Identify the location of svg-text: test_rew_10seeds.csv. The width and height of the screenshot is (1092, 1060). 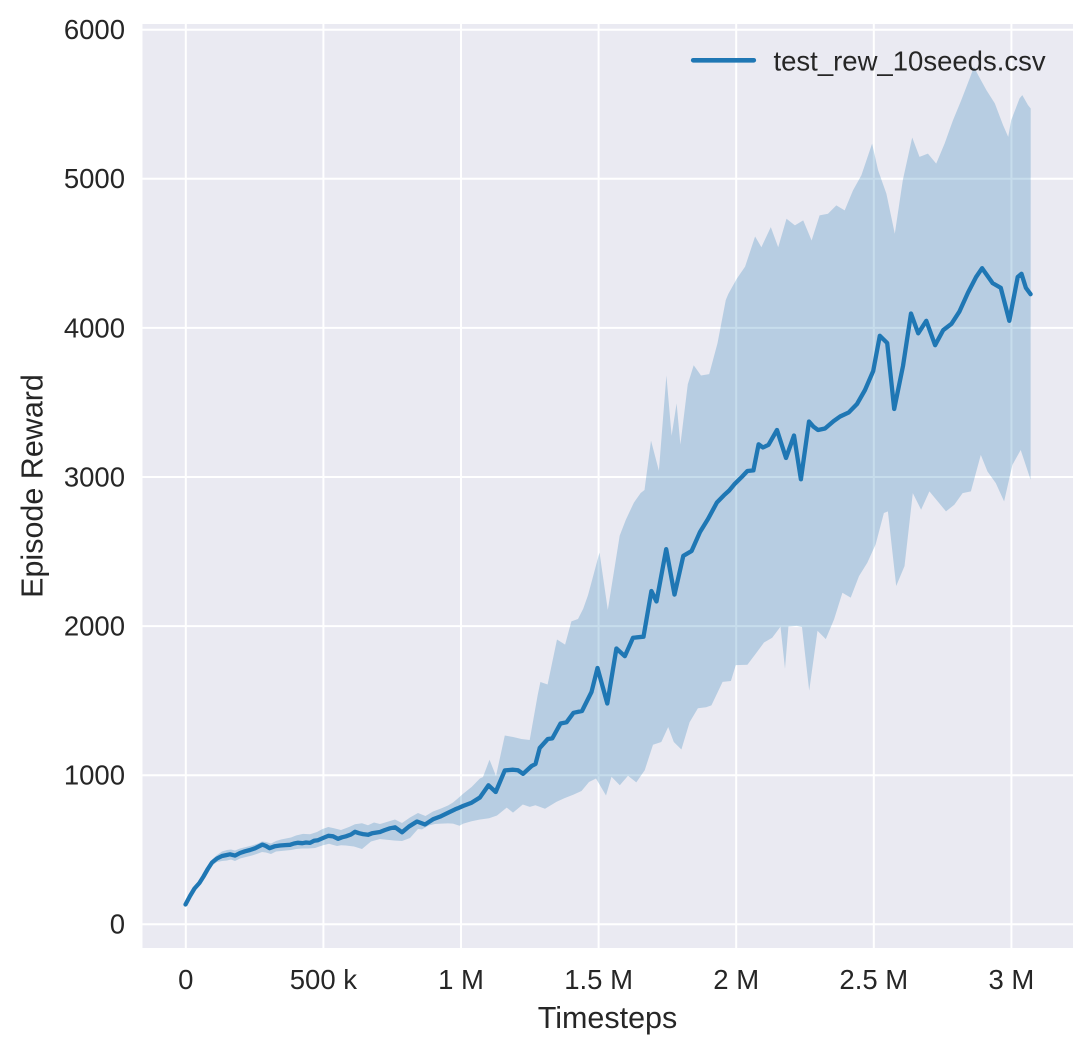
(910, 60).